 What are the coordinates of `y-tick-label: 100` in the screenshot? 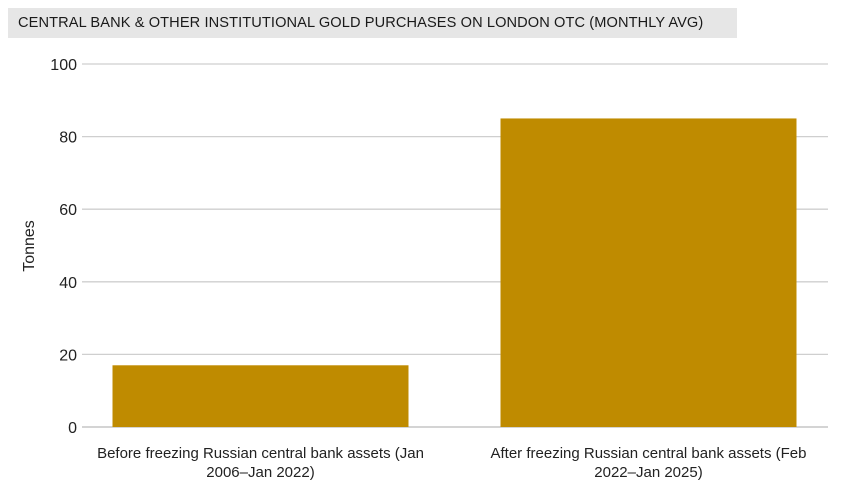 It's located at (63, 65).